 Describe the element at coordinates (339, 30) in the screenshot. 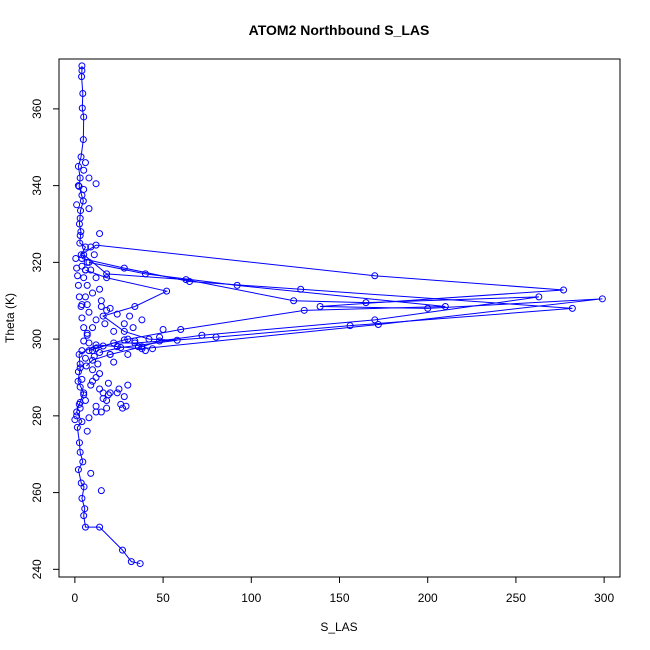

I see `chart-title: ATOM2 Northbound S_LAS` at that location.